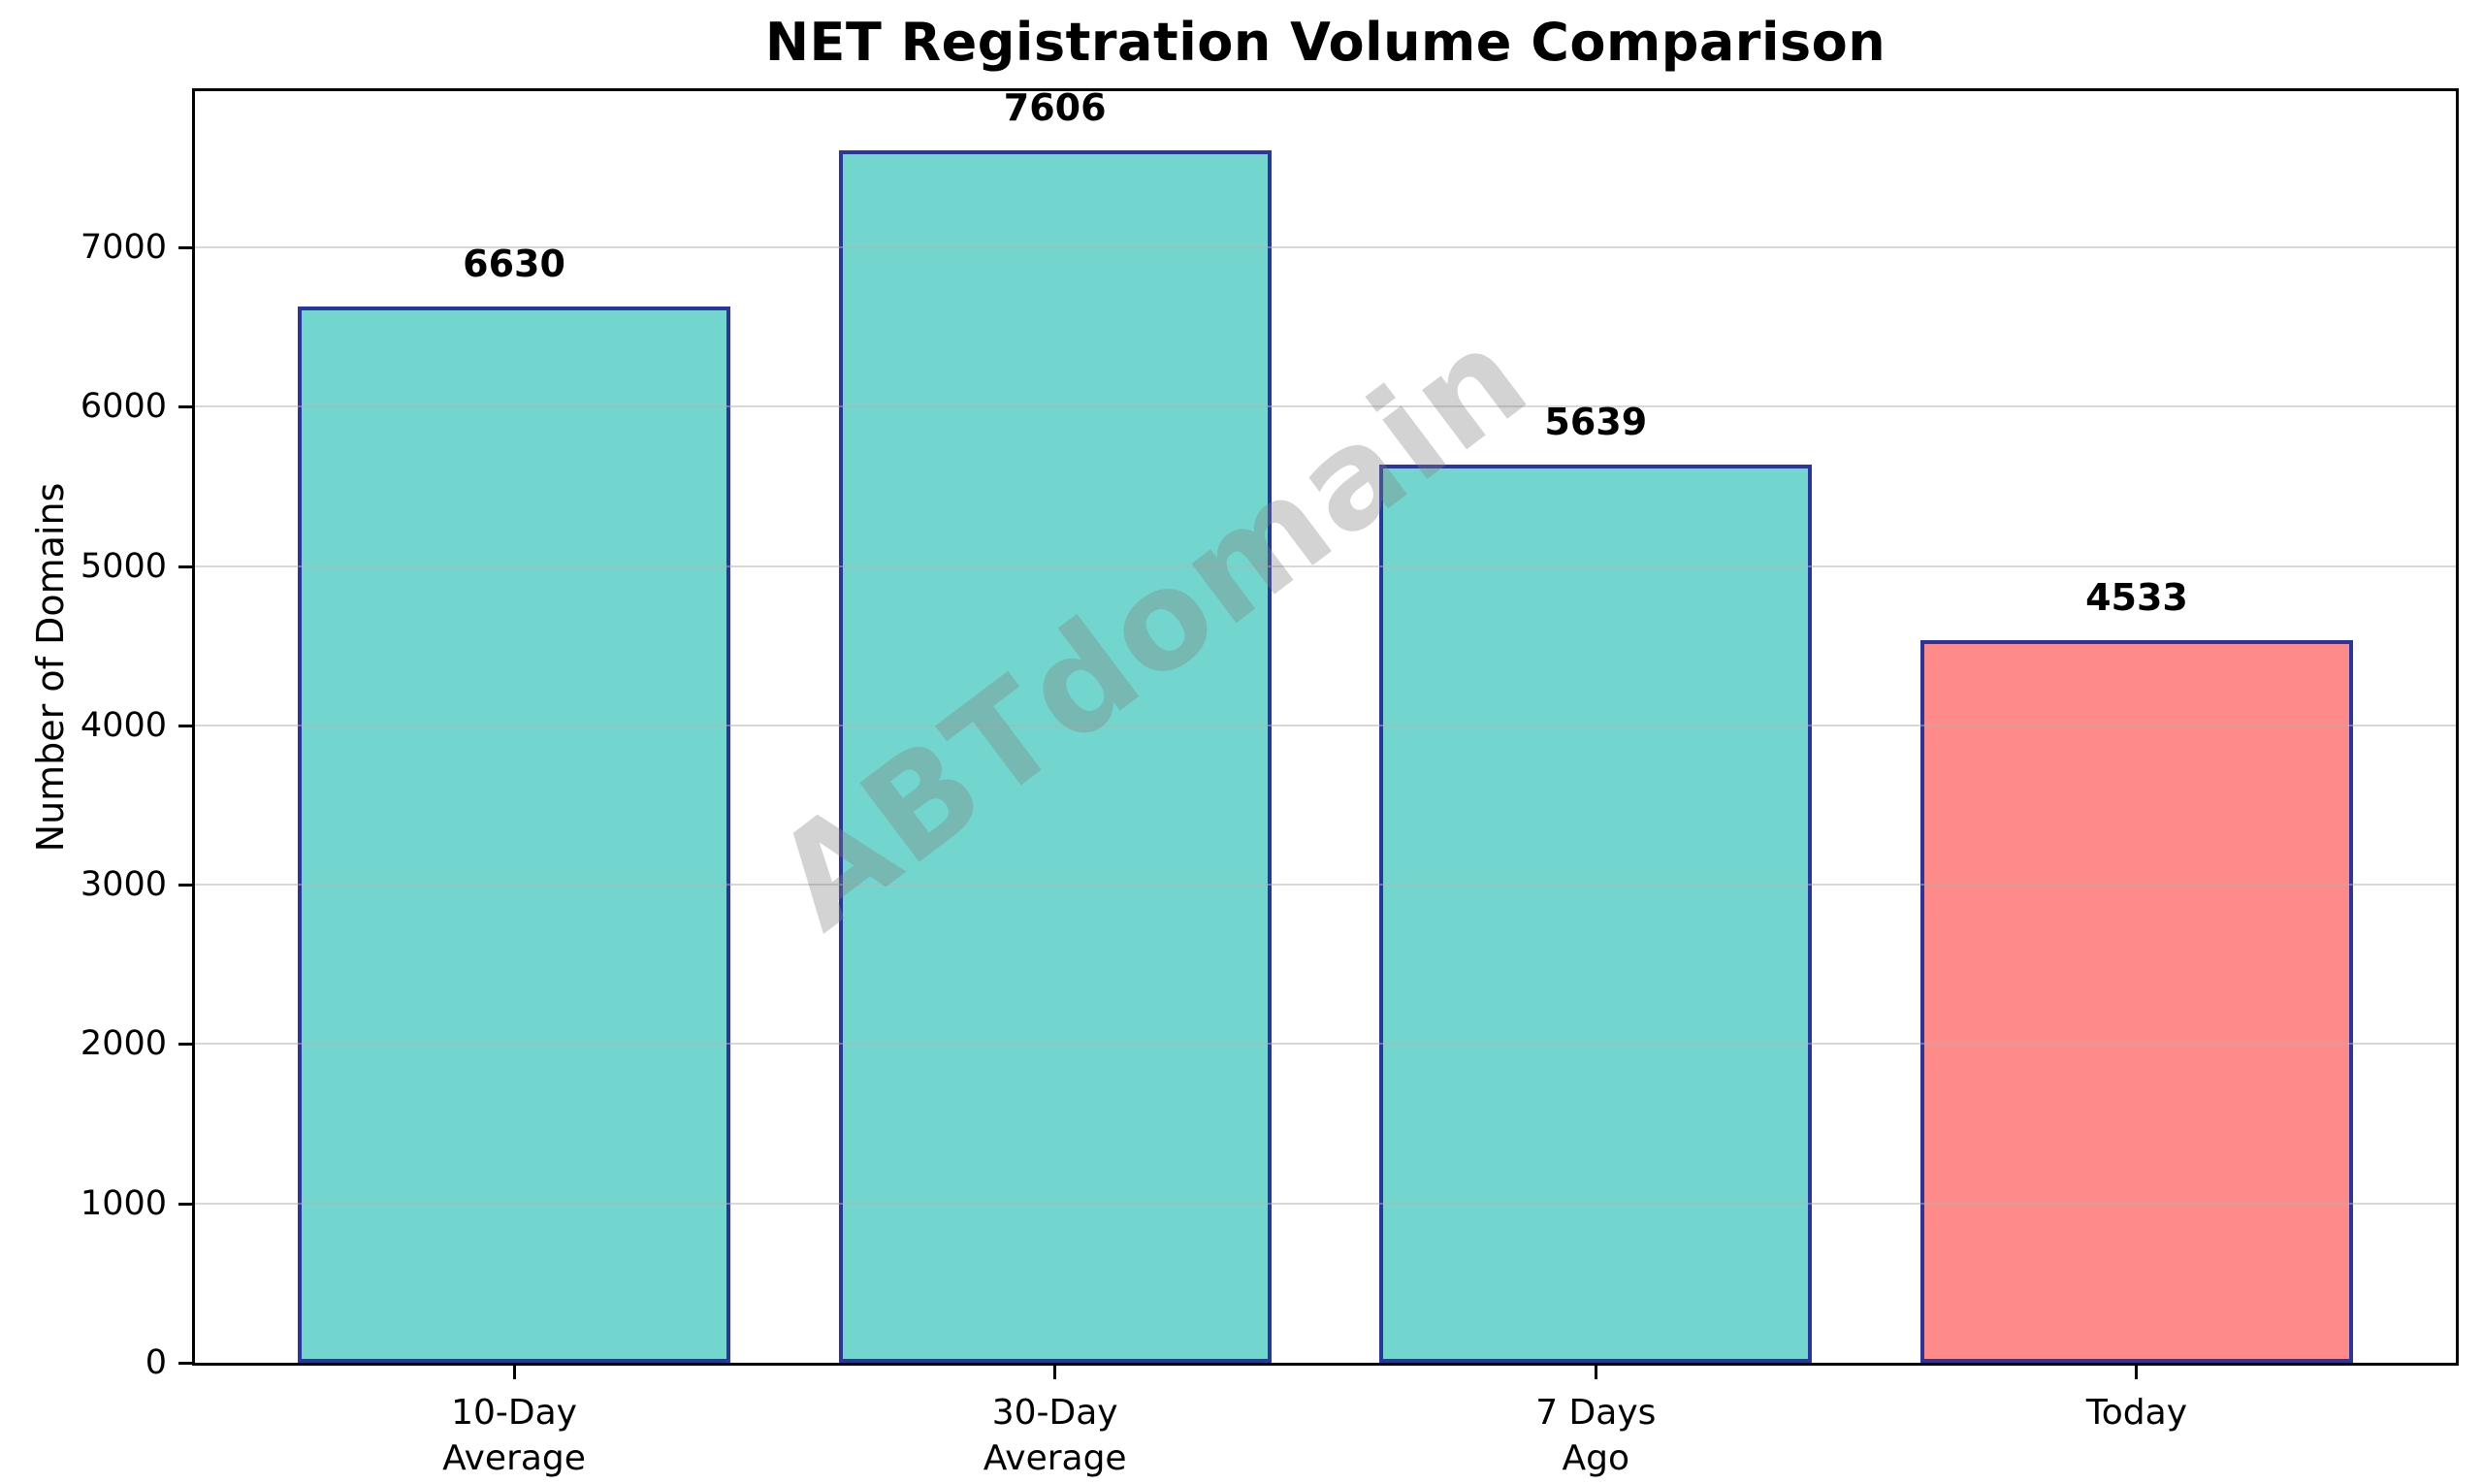 This screenshot has height=1484, width=2483. What do you see at coordinates (1055, 1435) in the screenshot?
I see `x-tick-label: 30-Day Average` at bounding box center [1055, 1435].